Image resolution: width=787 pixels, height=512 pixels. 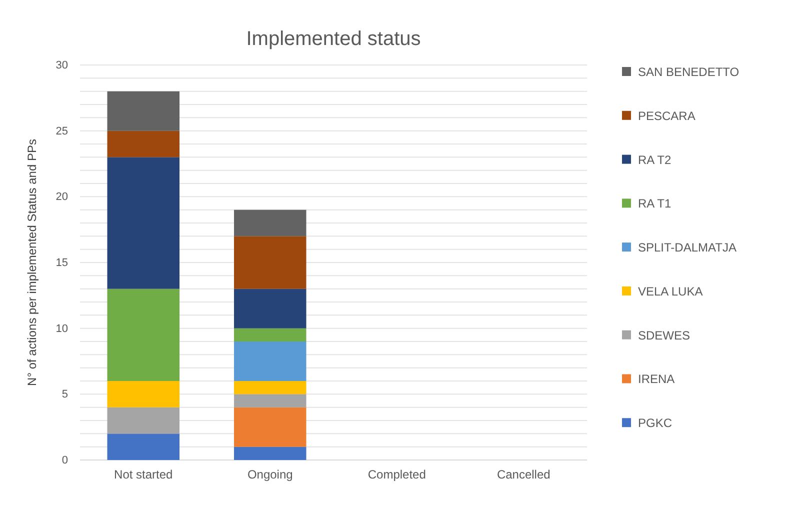 I want to click on x-tick-label: Cancelled, so click(x=523, y=475).